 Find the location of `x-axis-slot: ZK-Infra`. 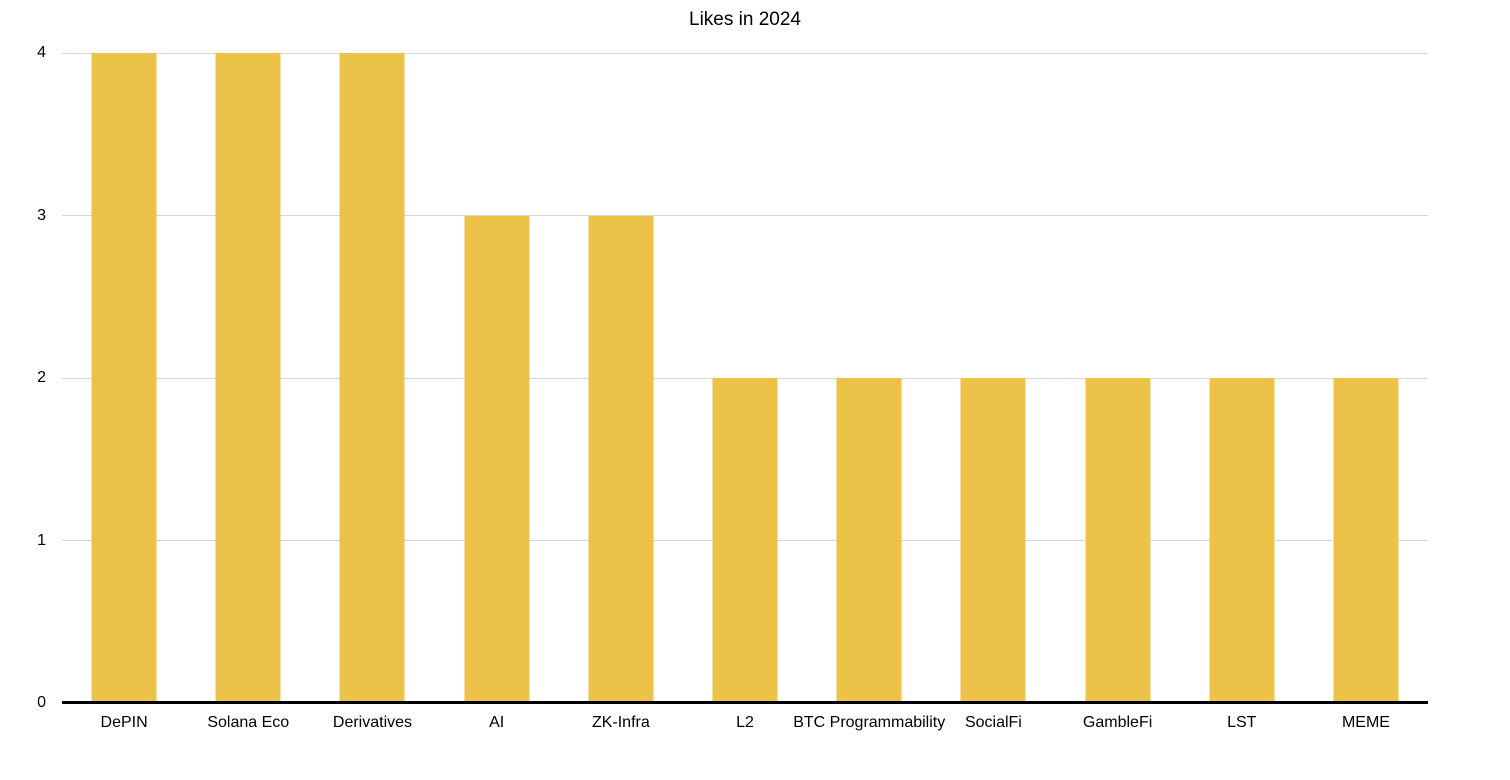

x-axis-slot: ZK-Infra is located at coordinates (621, 725).